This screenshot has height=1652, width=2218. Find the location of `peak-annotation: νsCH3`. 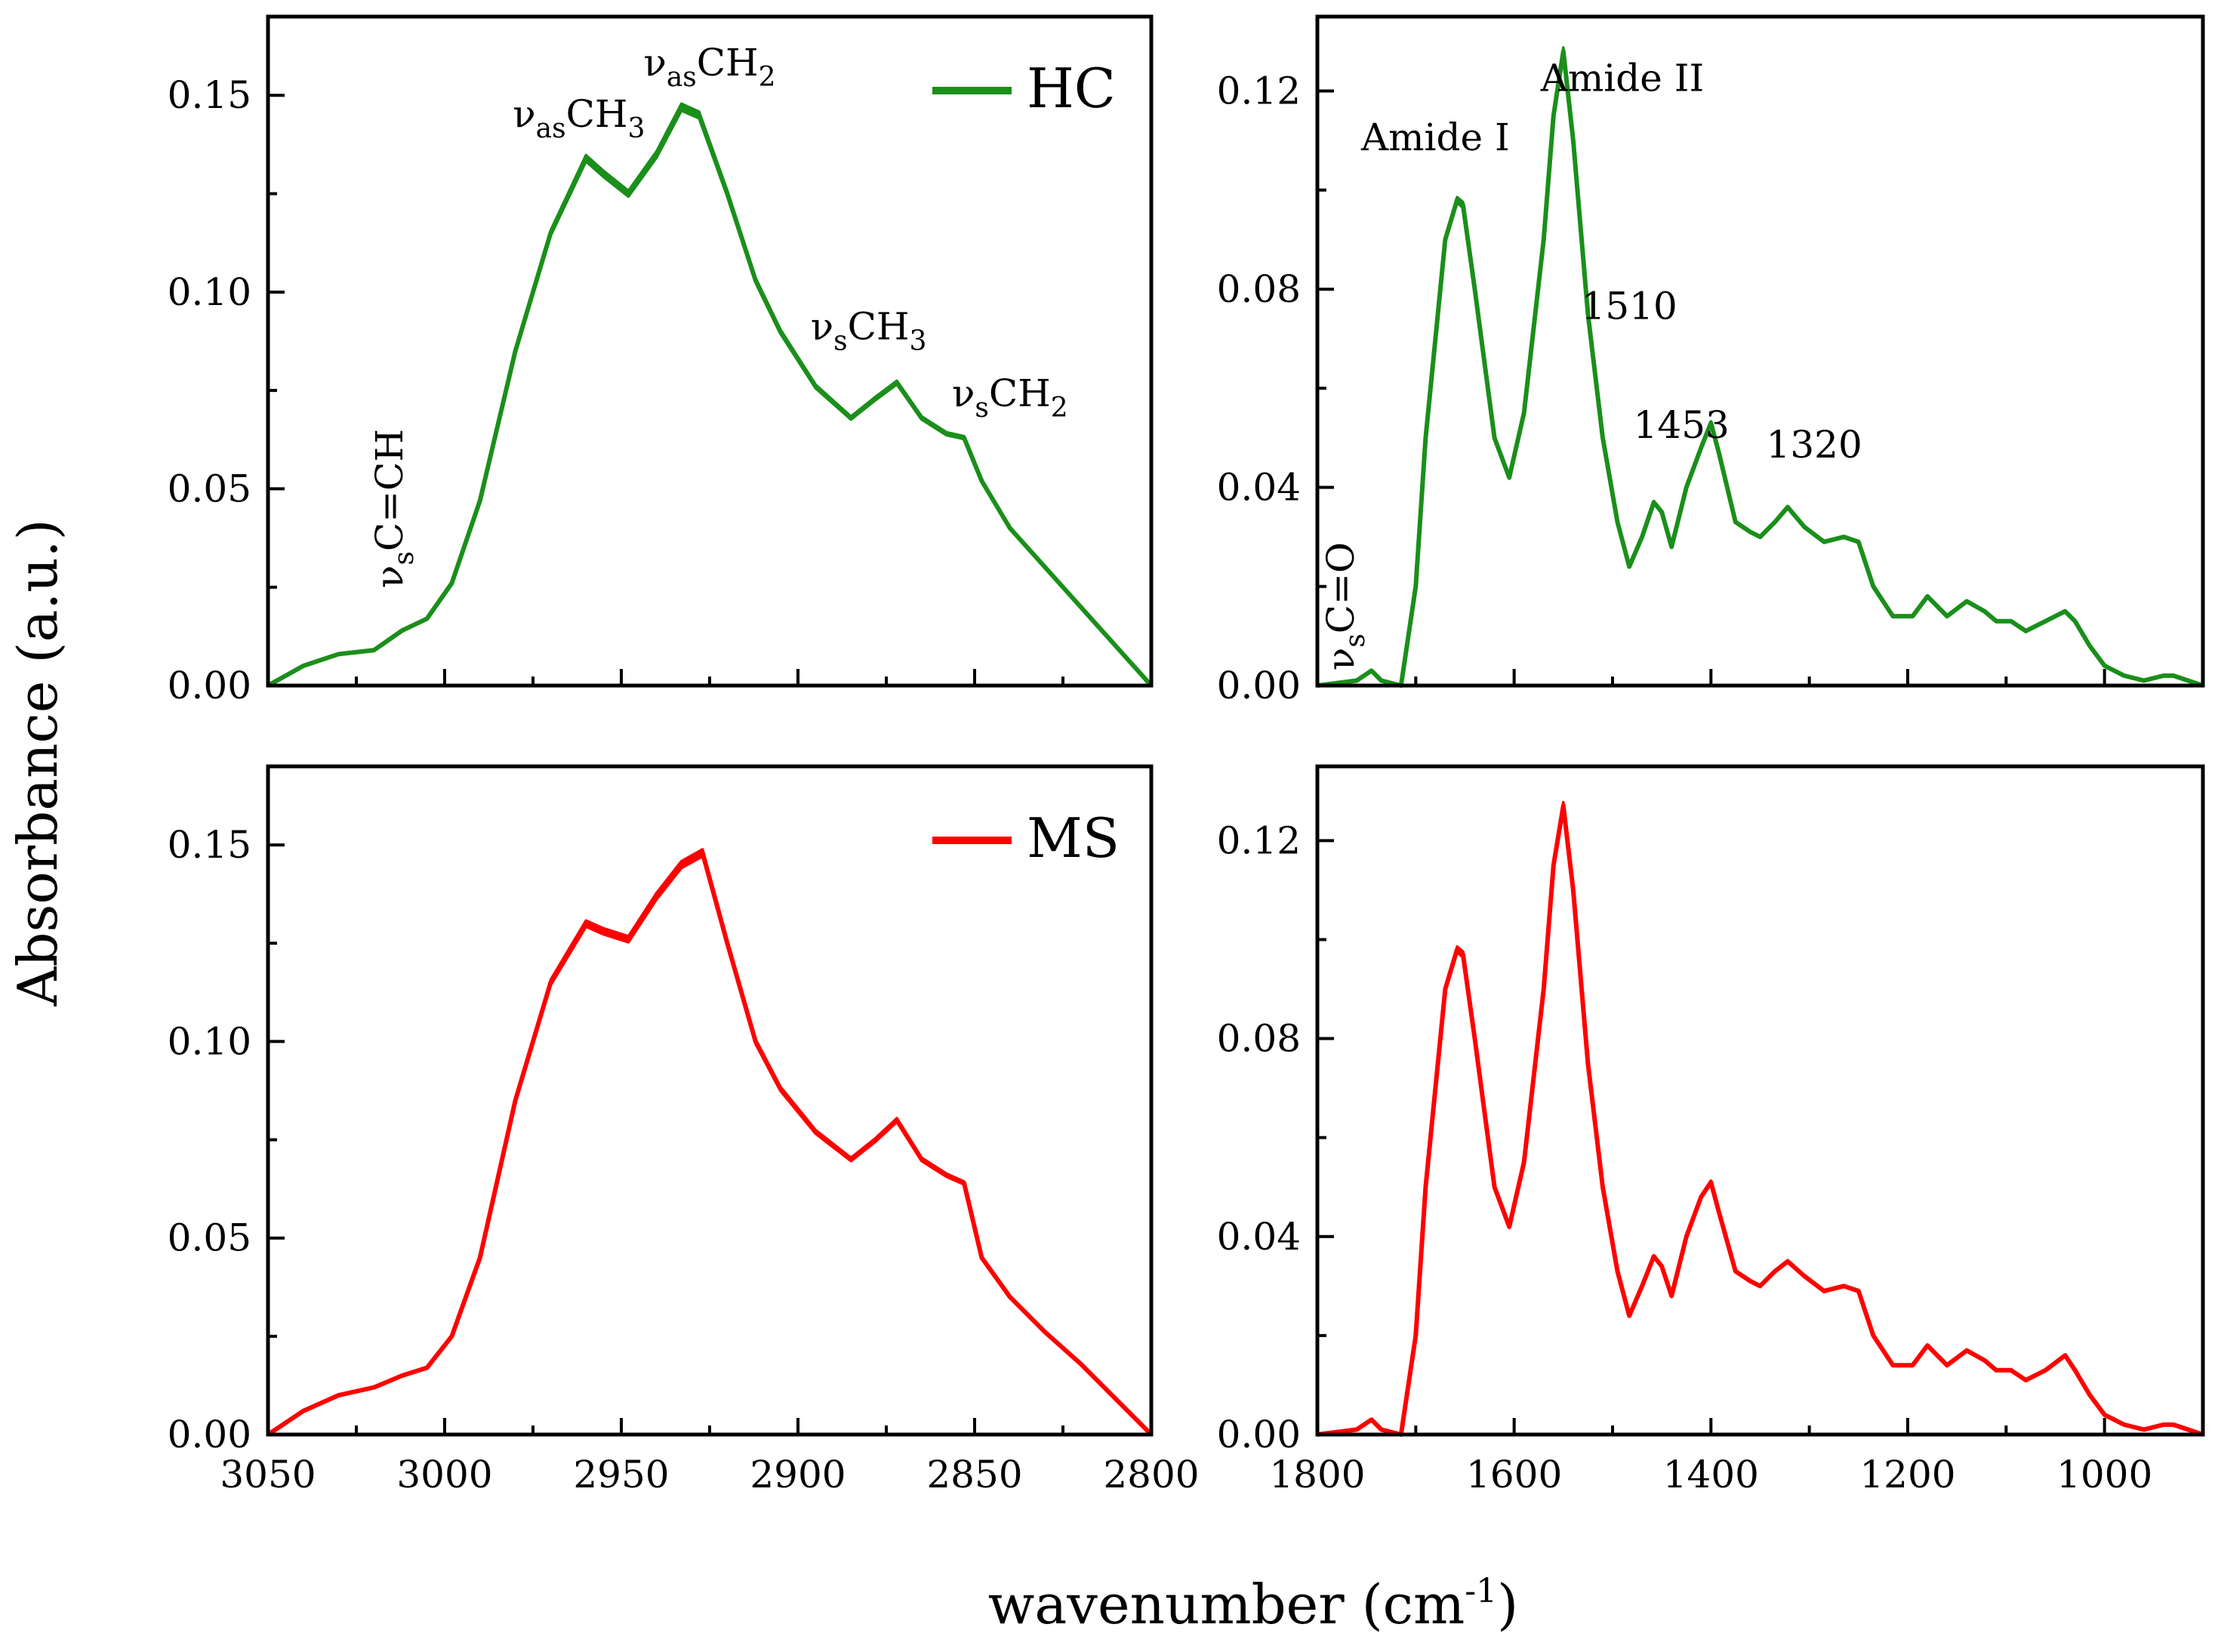

peak-annotation: νsCH3 is located at coordinates (869, 330).